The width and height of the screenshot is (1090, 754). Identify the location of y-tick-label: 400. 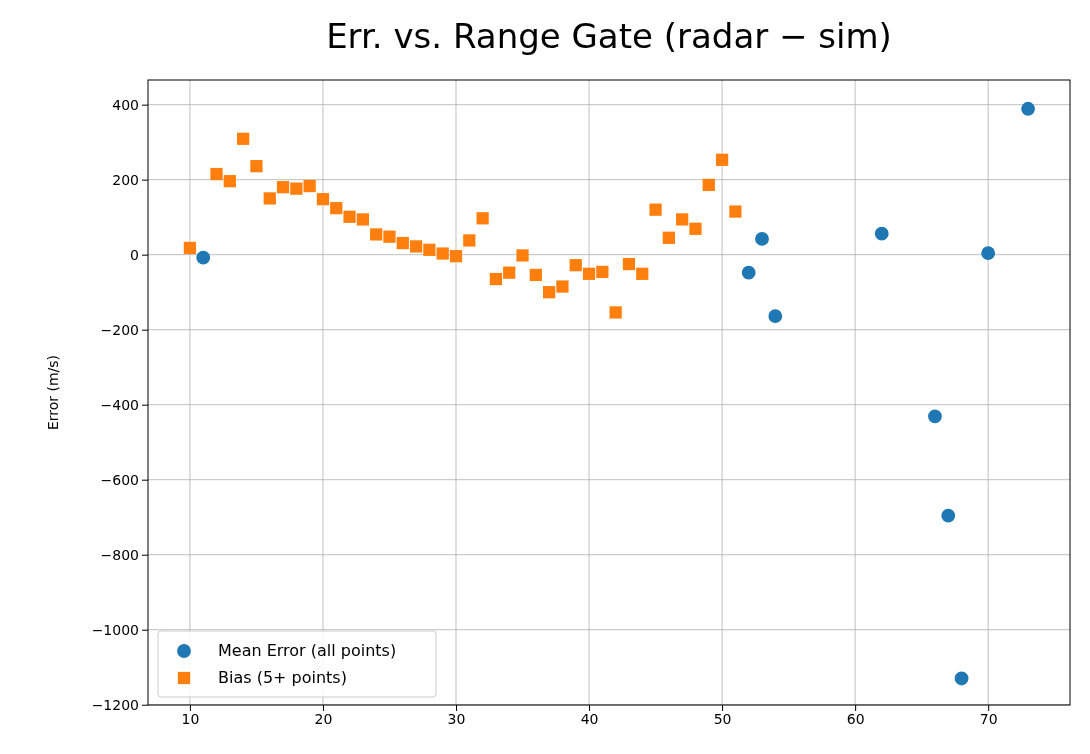
(125, 104).